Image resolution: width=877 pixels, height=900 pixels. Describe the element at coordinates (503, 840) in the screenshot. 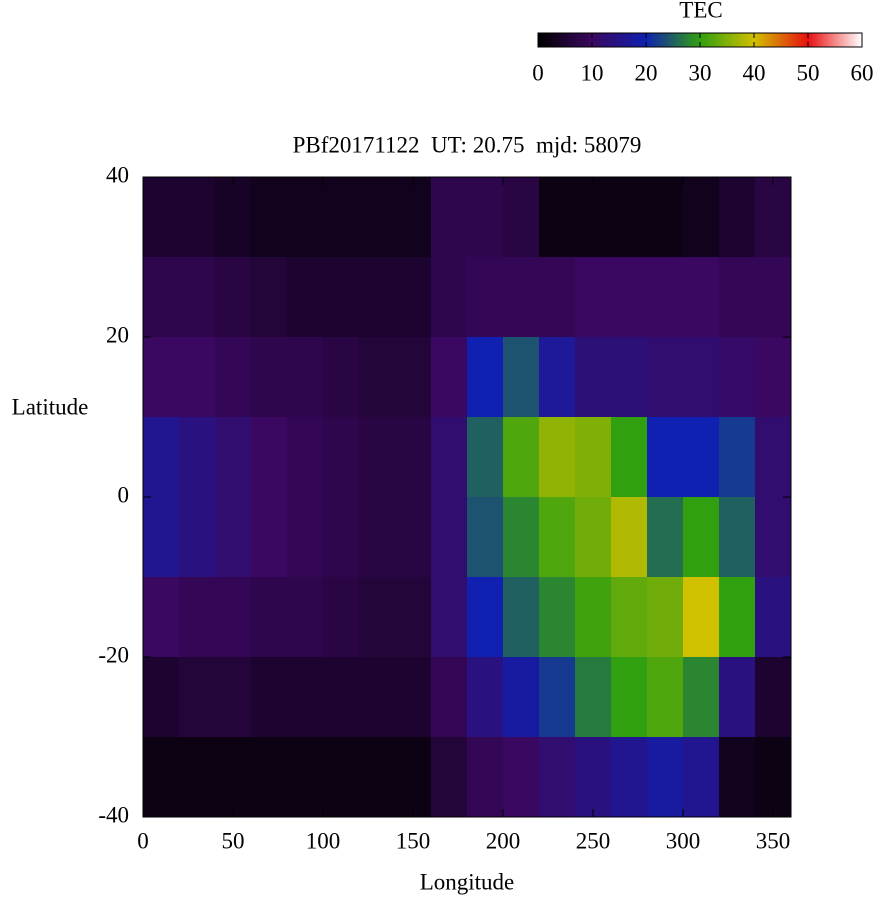

I see `x-tick-label: 200` at that location.